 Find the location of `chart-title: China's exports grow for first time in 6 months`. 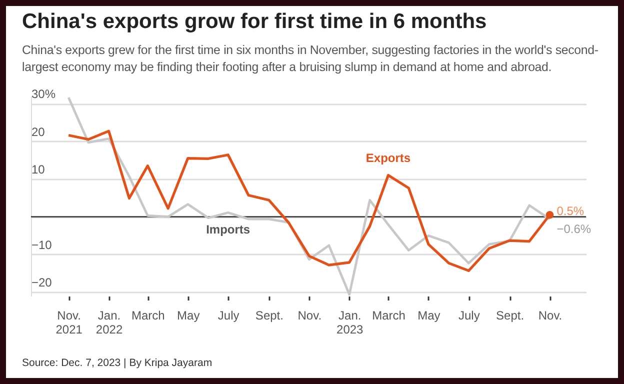

chart-title: China's exports grow for first time in 6 months is located at coordinates (254, 22).